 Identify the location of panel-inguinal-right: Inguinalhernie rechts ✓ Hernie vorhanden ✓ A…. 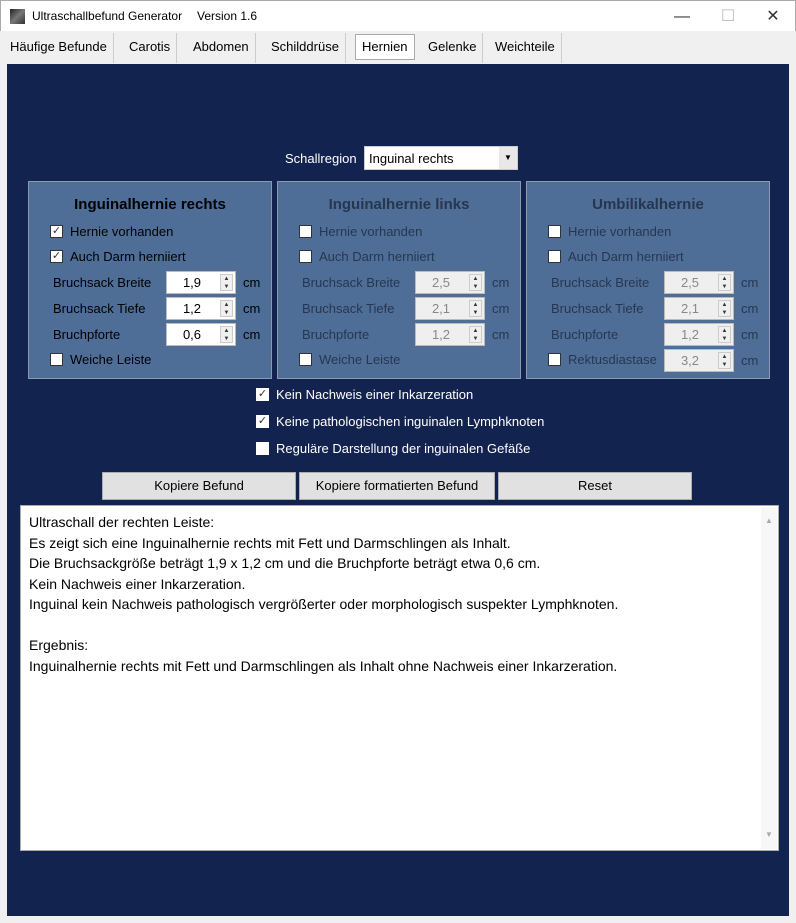
(150, 280).